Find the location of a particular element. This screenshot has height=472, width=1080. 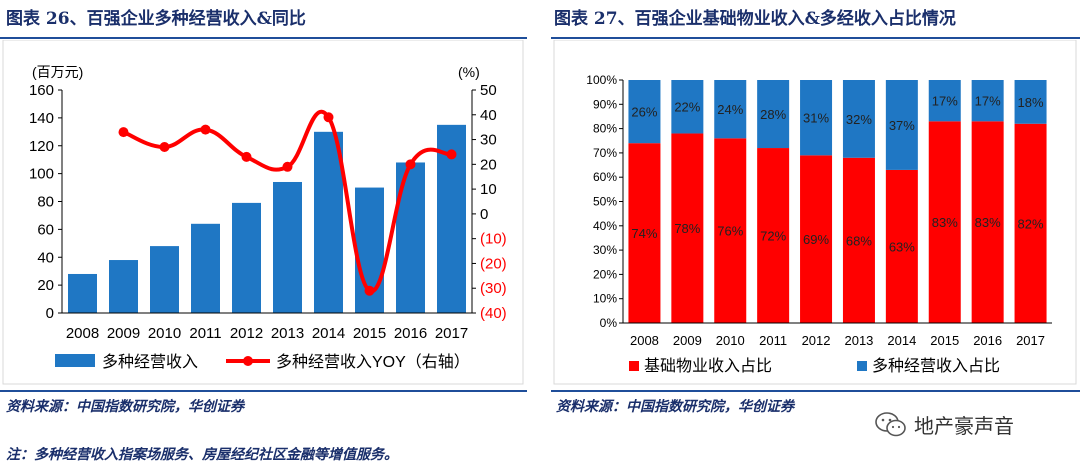

left-title-rule is located at coordinates (263, 38).